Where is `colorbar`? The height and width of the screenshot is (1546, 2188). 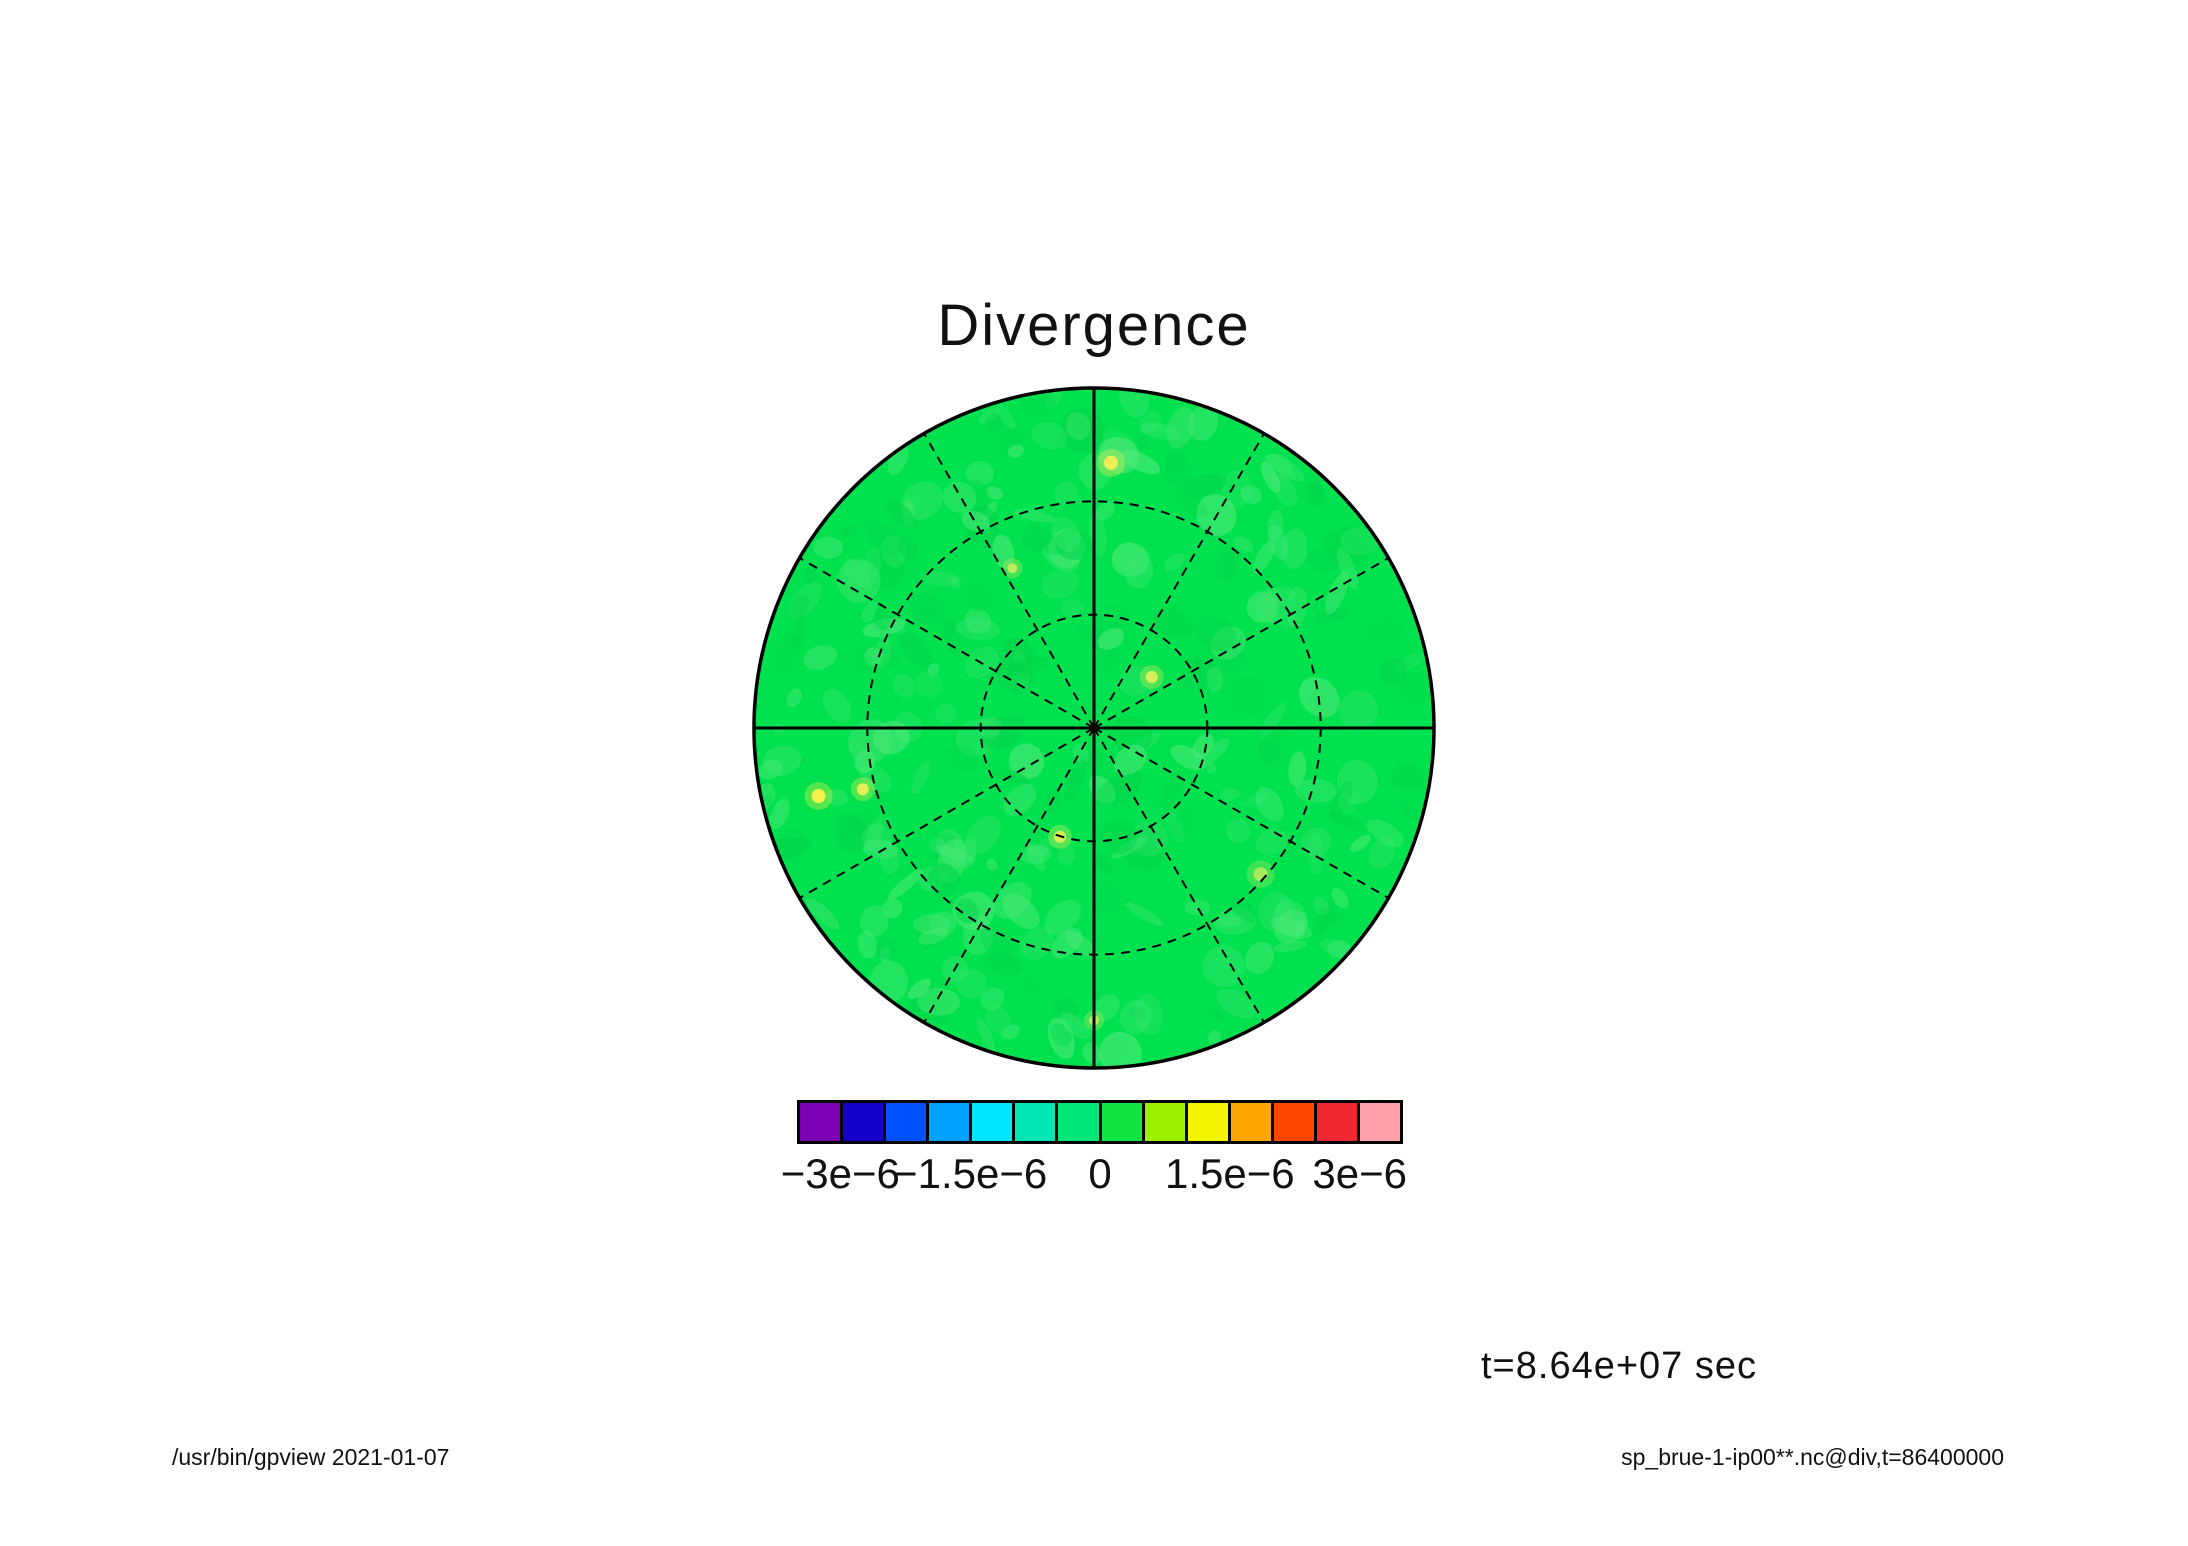
colorbar is located at coordinates (1100, 1122).